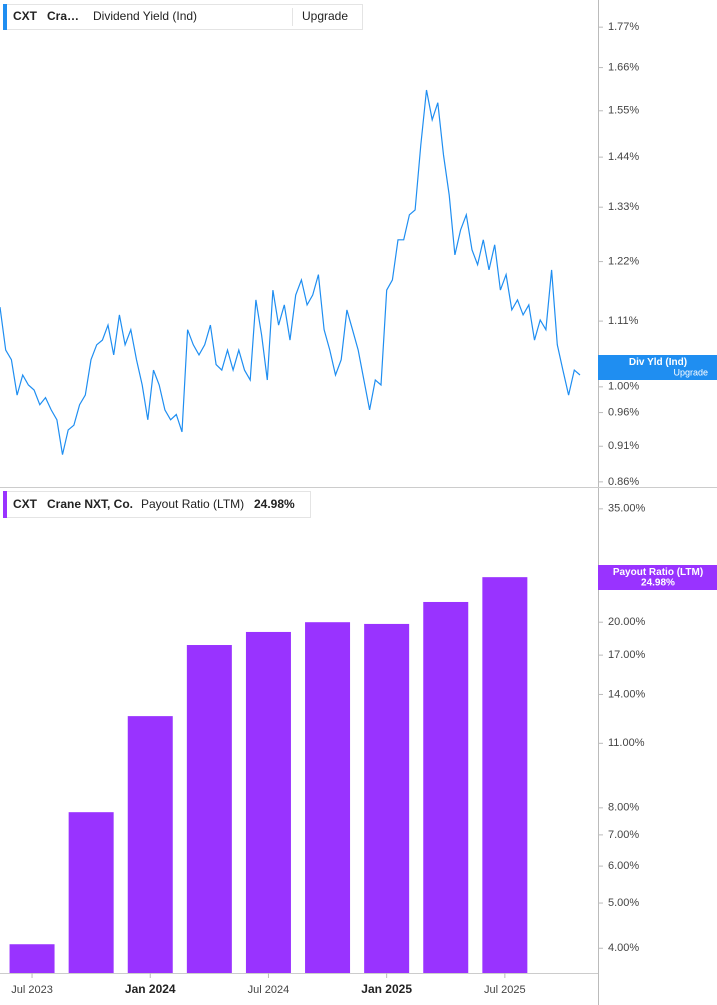 The width and height of the screenshot is (717, 1005). Describe the element at coordinates (623, 67) in the screenshot. I see `y-tick-label: 1.66%` at that location.